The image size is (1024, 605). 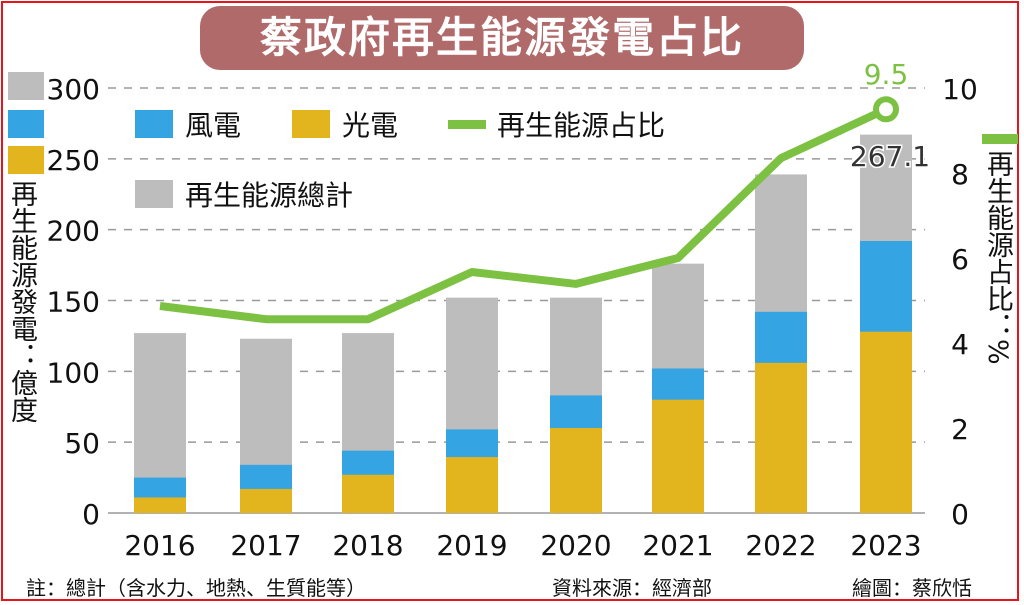 I want to click on x-tick-label: 2022, so click(x=780, y=545).